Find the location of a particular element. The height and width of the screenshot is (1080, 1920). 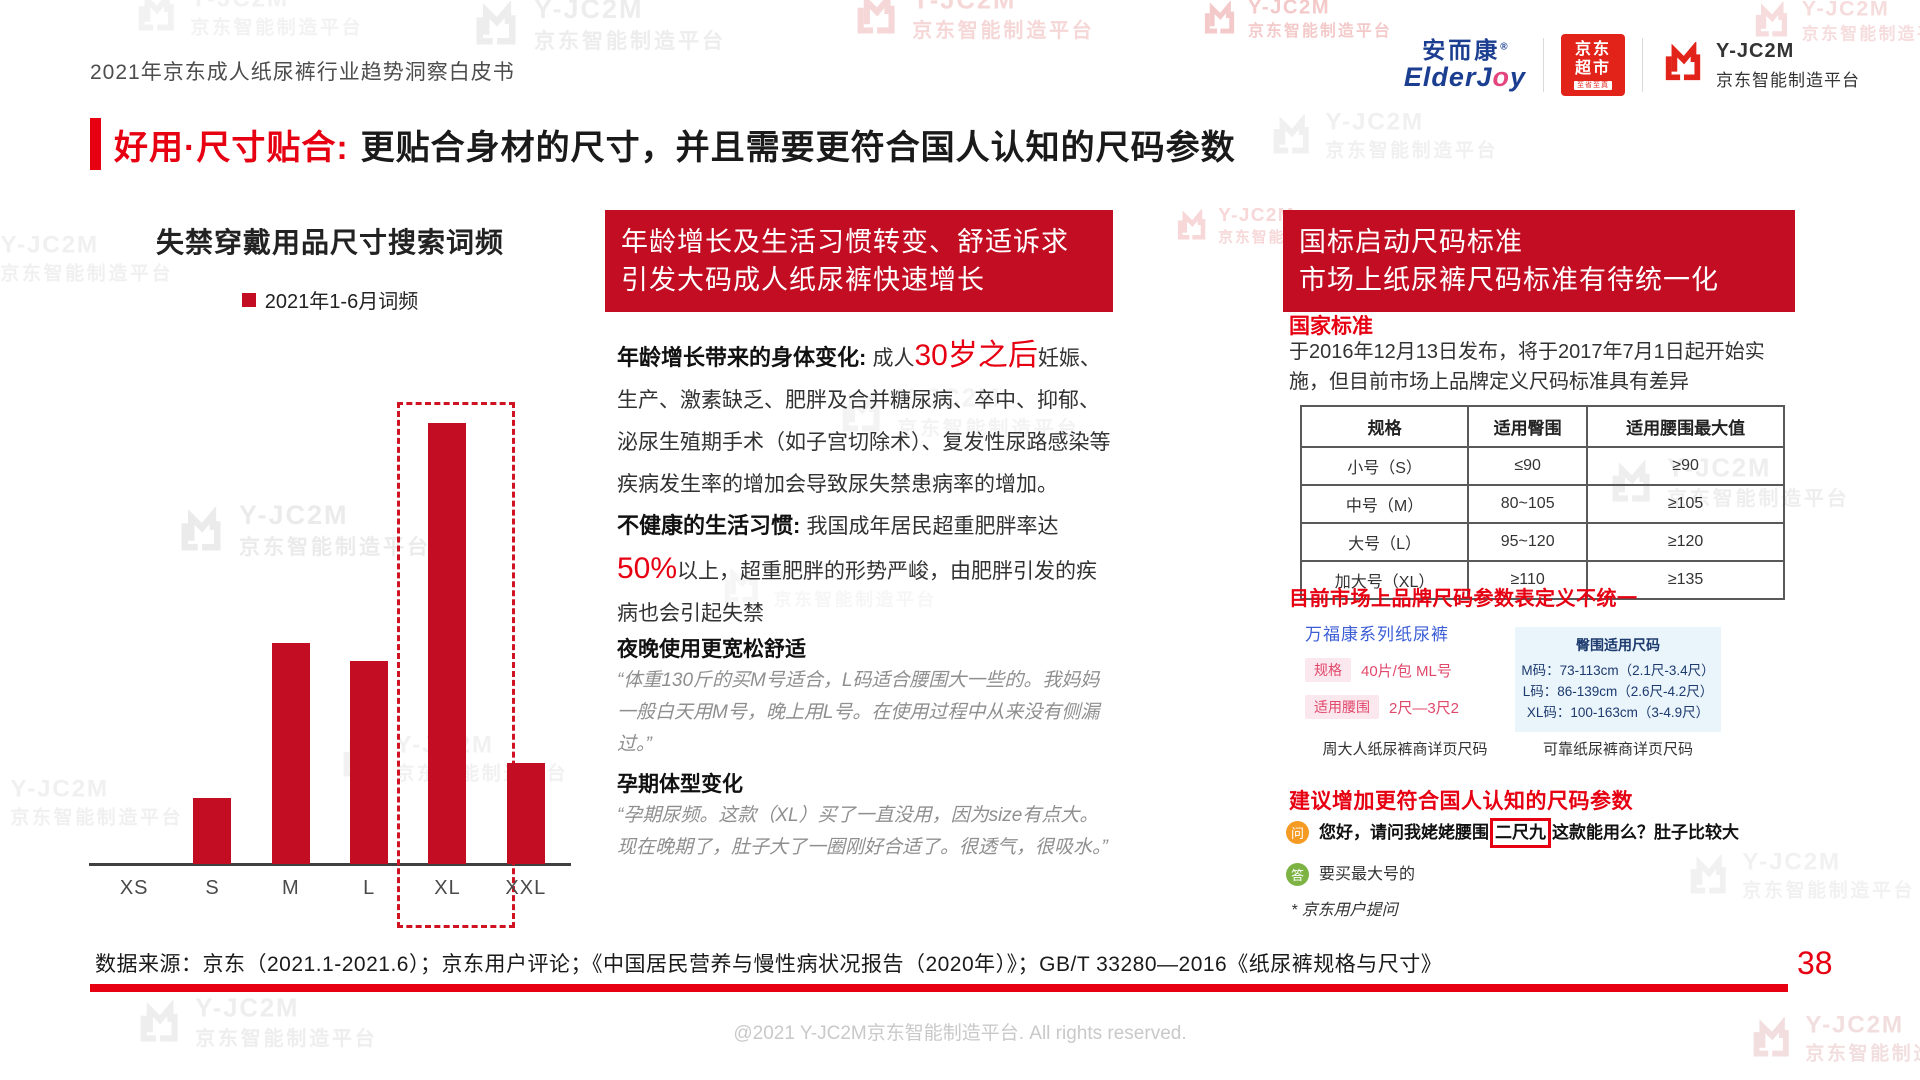

answer-icon: 答 is located at coordinates (1297, 874).